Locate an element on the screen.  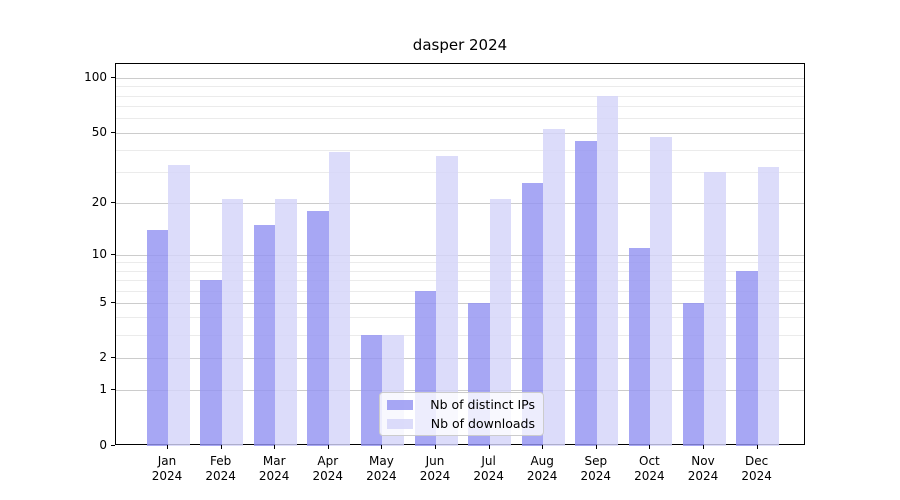
bar-downloads-nov is located at coordinates (715, 309).